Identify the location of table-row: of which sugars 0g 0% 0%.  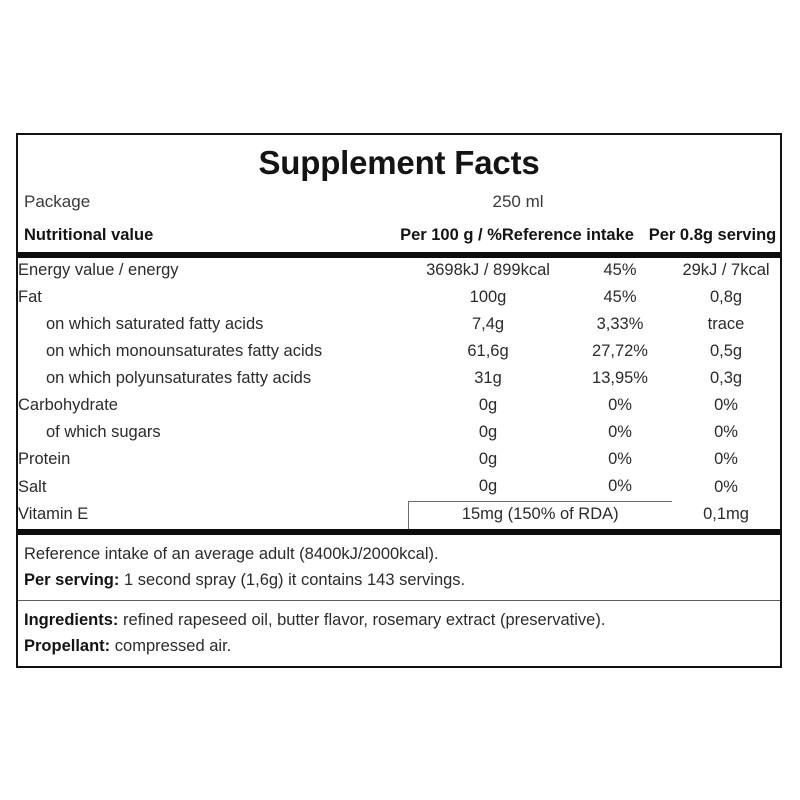
(399, 433).